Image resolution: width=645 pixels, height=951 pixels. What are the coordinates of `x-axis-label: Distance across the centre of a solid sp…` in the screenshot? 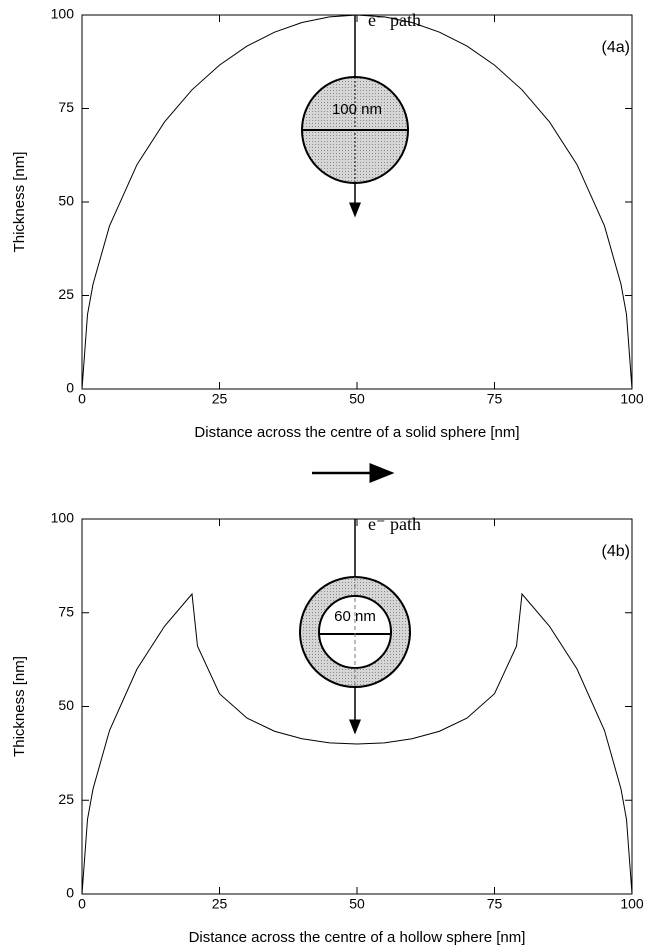 It's located at (356, 432).